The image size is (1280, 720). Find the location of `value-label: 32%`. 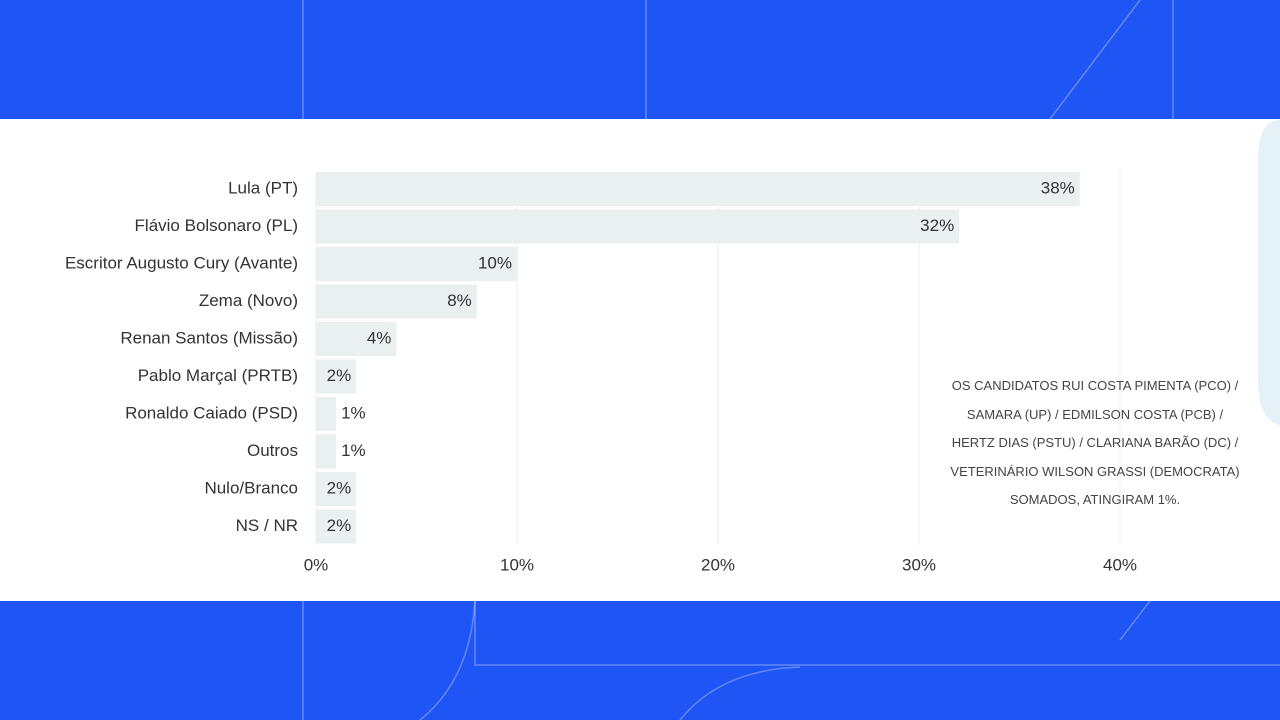

value-label: 32% is located at coordinates (937, 225).